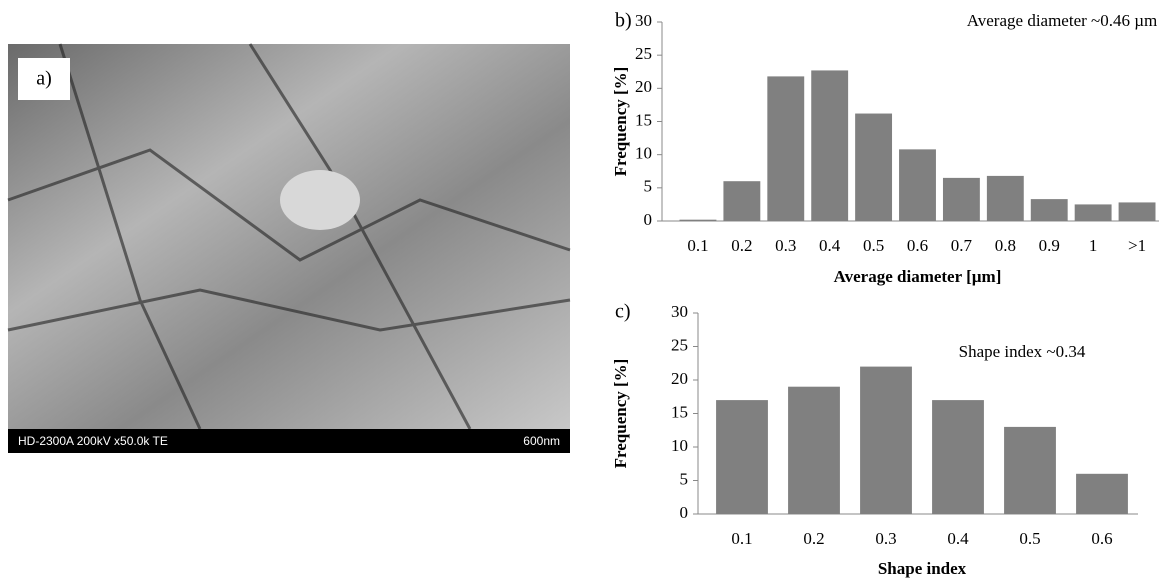 The image size is (1159, 581). I want to click on x-tick-label: 0.8, so click(1005, 245).